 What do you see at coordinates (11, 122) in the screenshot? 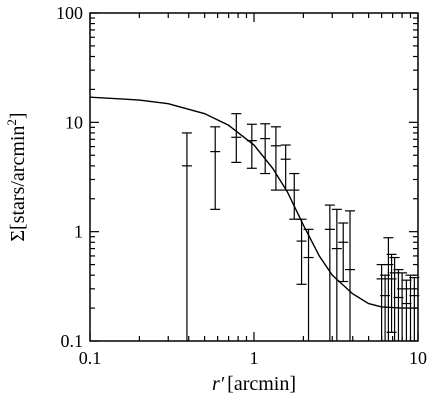
I see `y-axis-unit-exponent: 2` at bounding box center [11, 122].